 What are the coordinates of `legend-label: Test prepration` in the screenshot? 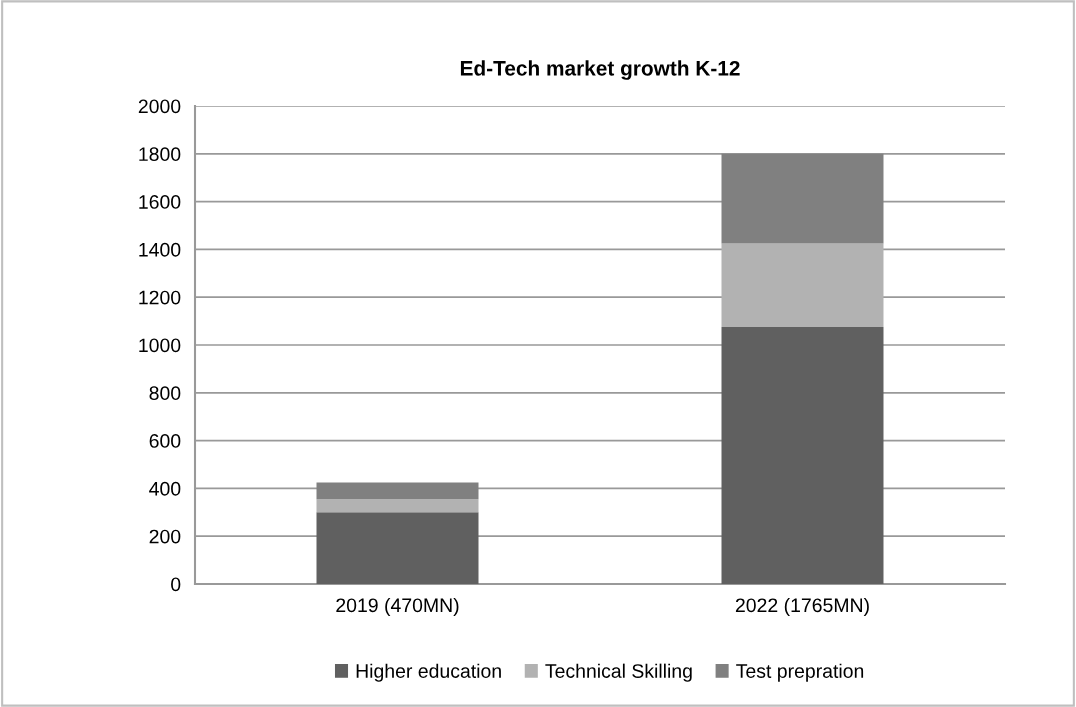 It's located at (800, 672).